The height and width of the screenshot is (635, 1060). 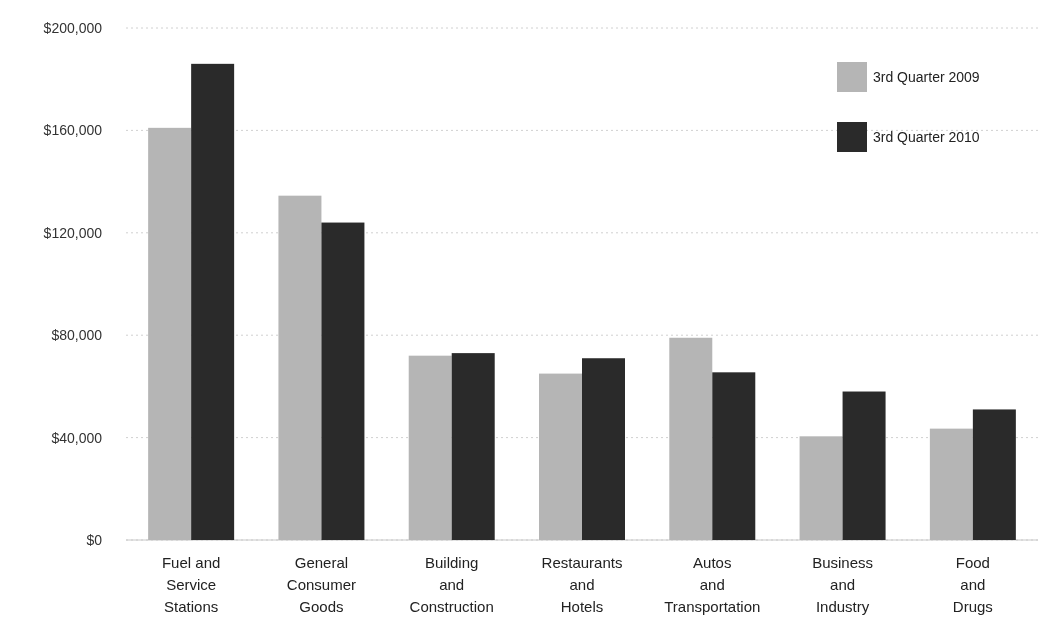 I want to click on x-tick-label: Fuel and Service Stations, so click(x=191, y=584).